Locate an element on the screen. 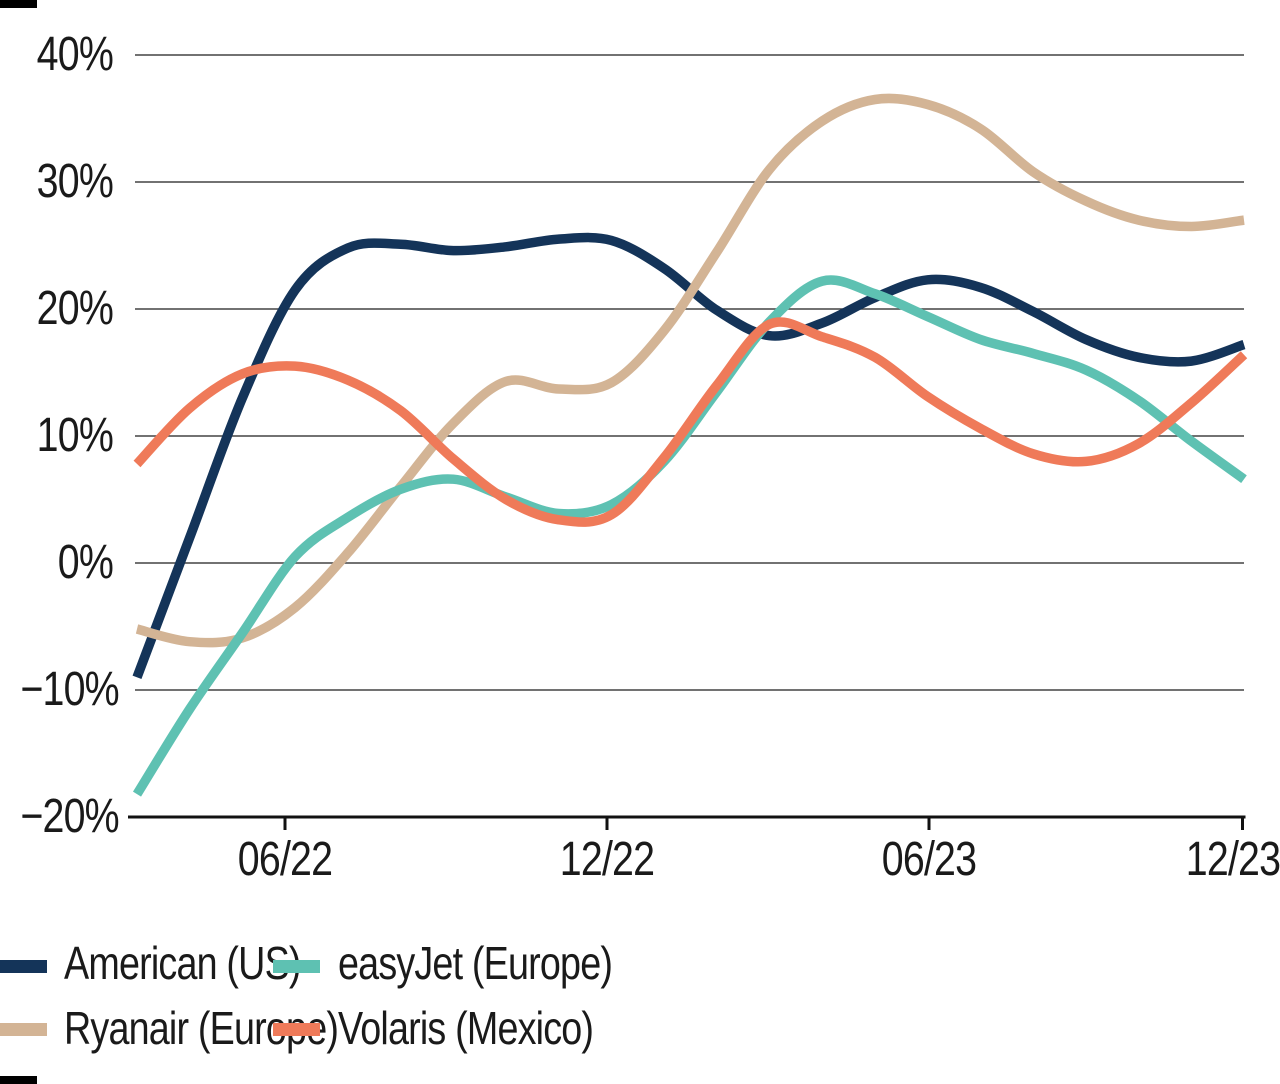 This screenshot has width=1280, height=1084. y-axis-label-30: 30% is located at coordinates (75, 181).